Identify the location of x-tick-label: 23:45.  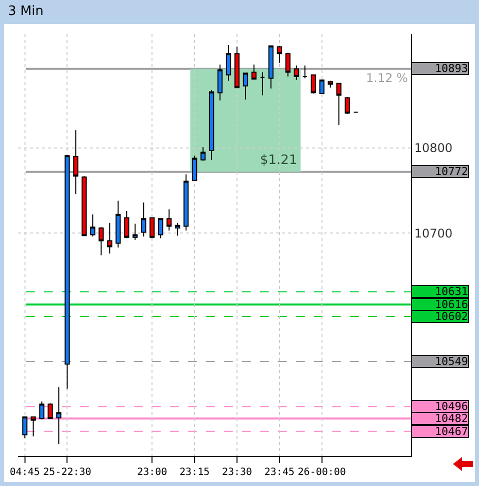
(279, 472).